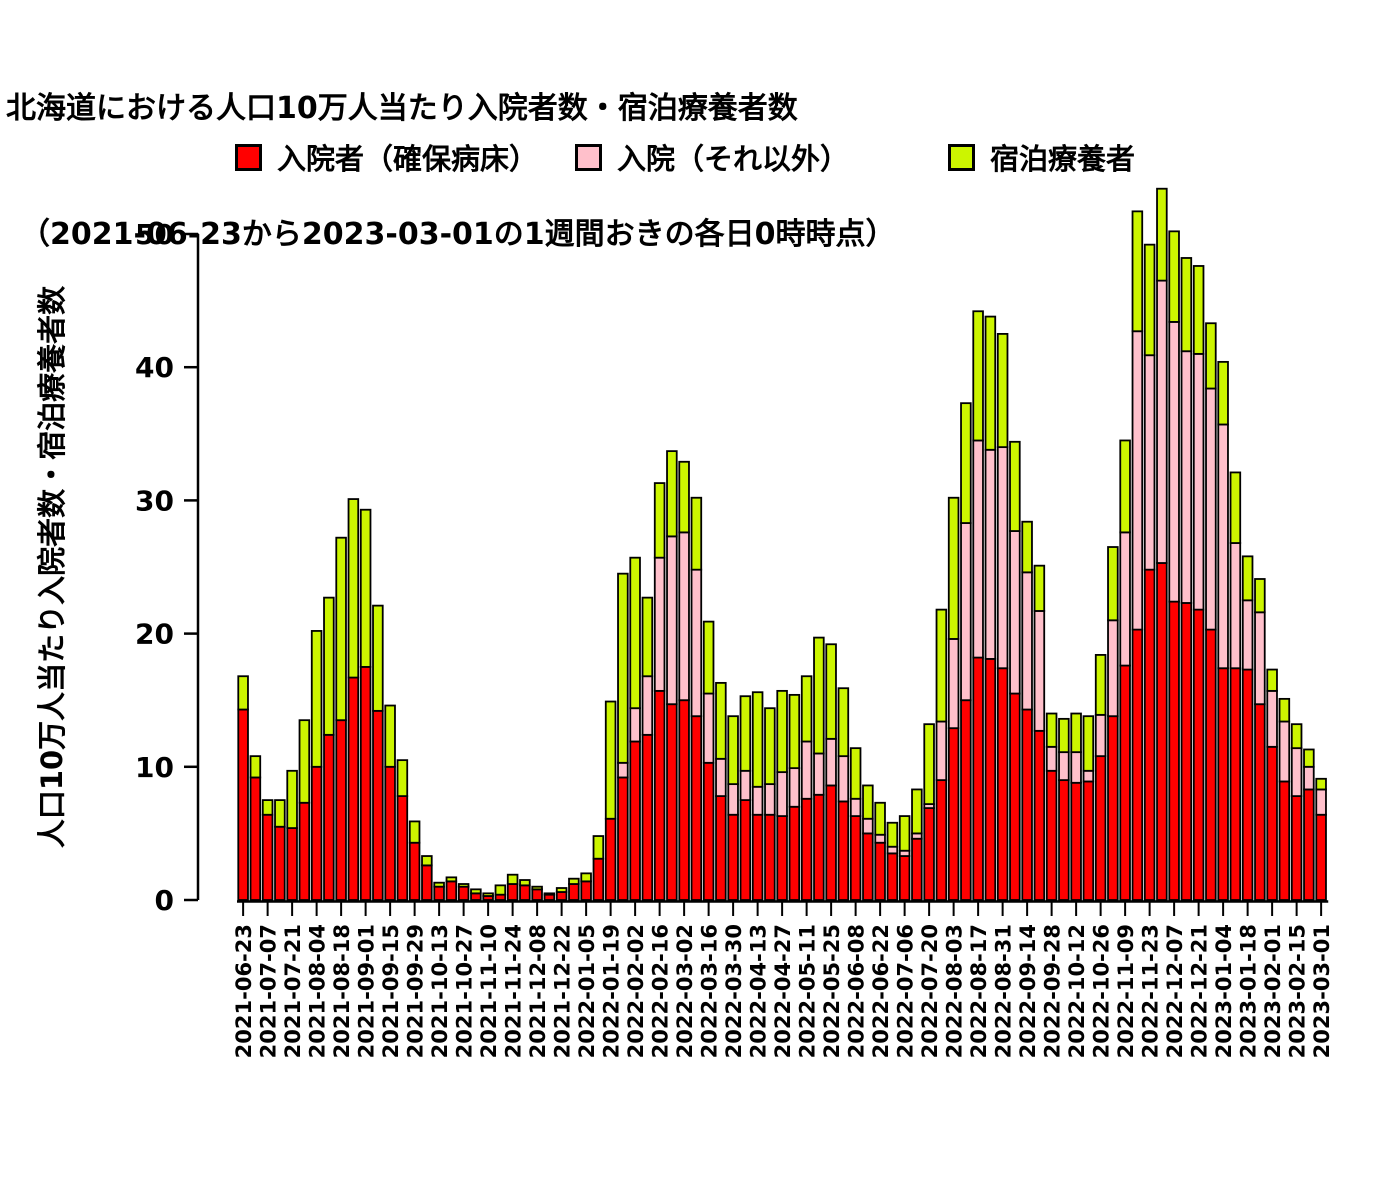  I want to click on x-tick-label: 2022-12-21, so click(1200, 991).